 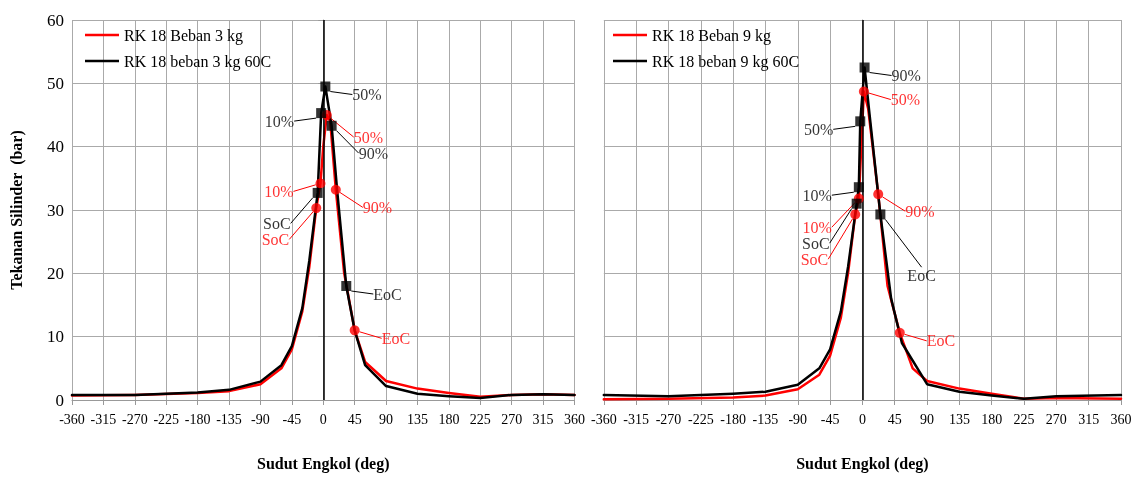 What do you see at coordinates (59, 400) in the screenshot?
I see `y-tick-label: 0` at bounding box center [59, 400].